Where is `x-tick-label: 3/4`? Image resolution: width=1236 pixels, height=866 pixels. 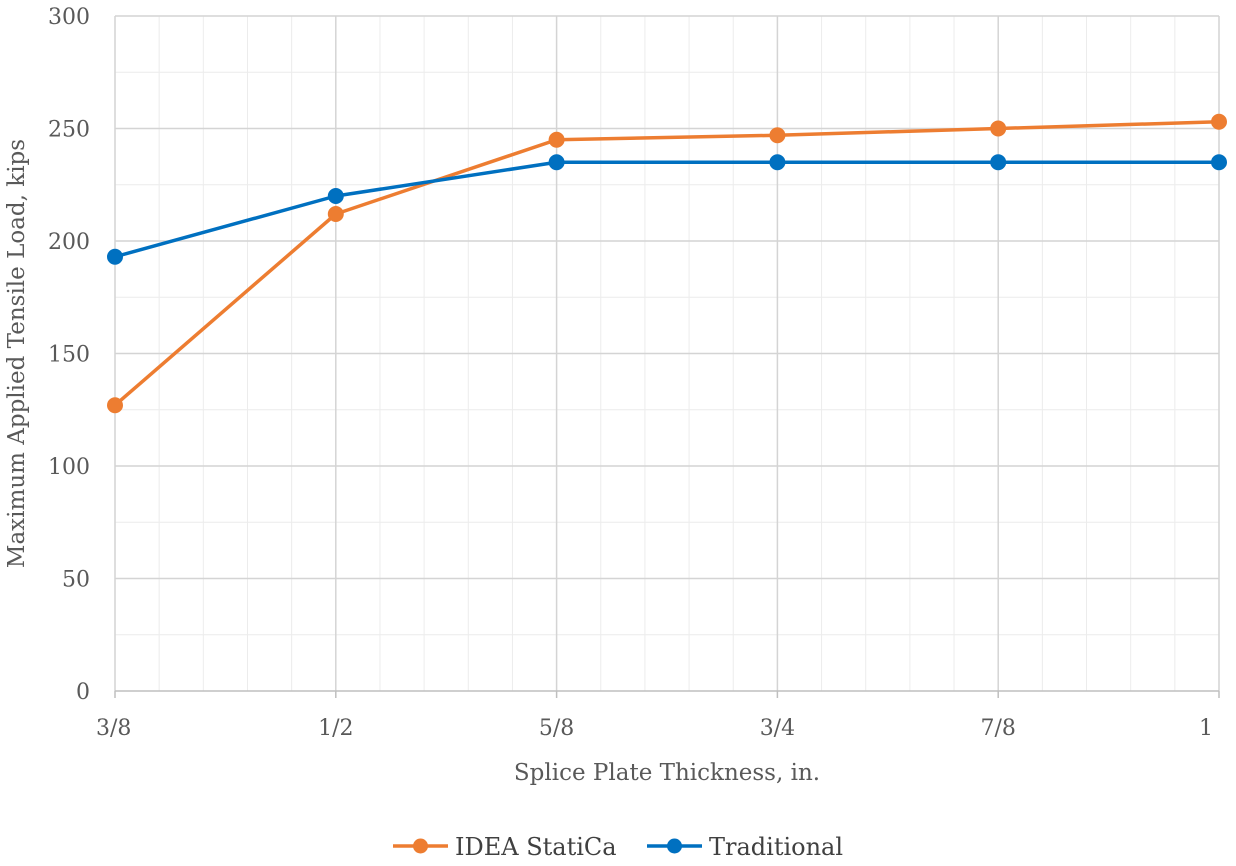 x-tick-label: 3/4 is located at coordinates (777, 728).